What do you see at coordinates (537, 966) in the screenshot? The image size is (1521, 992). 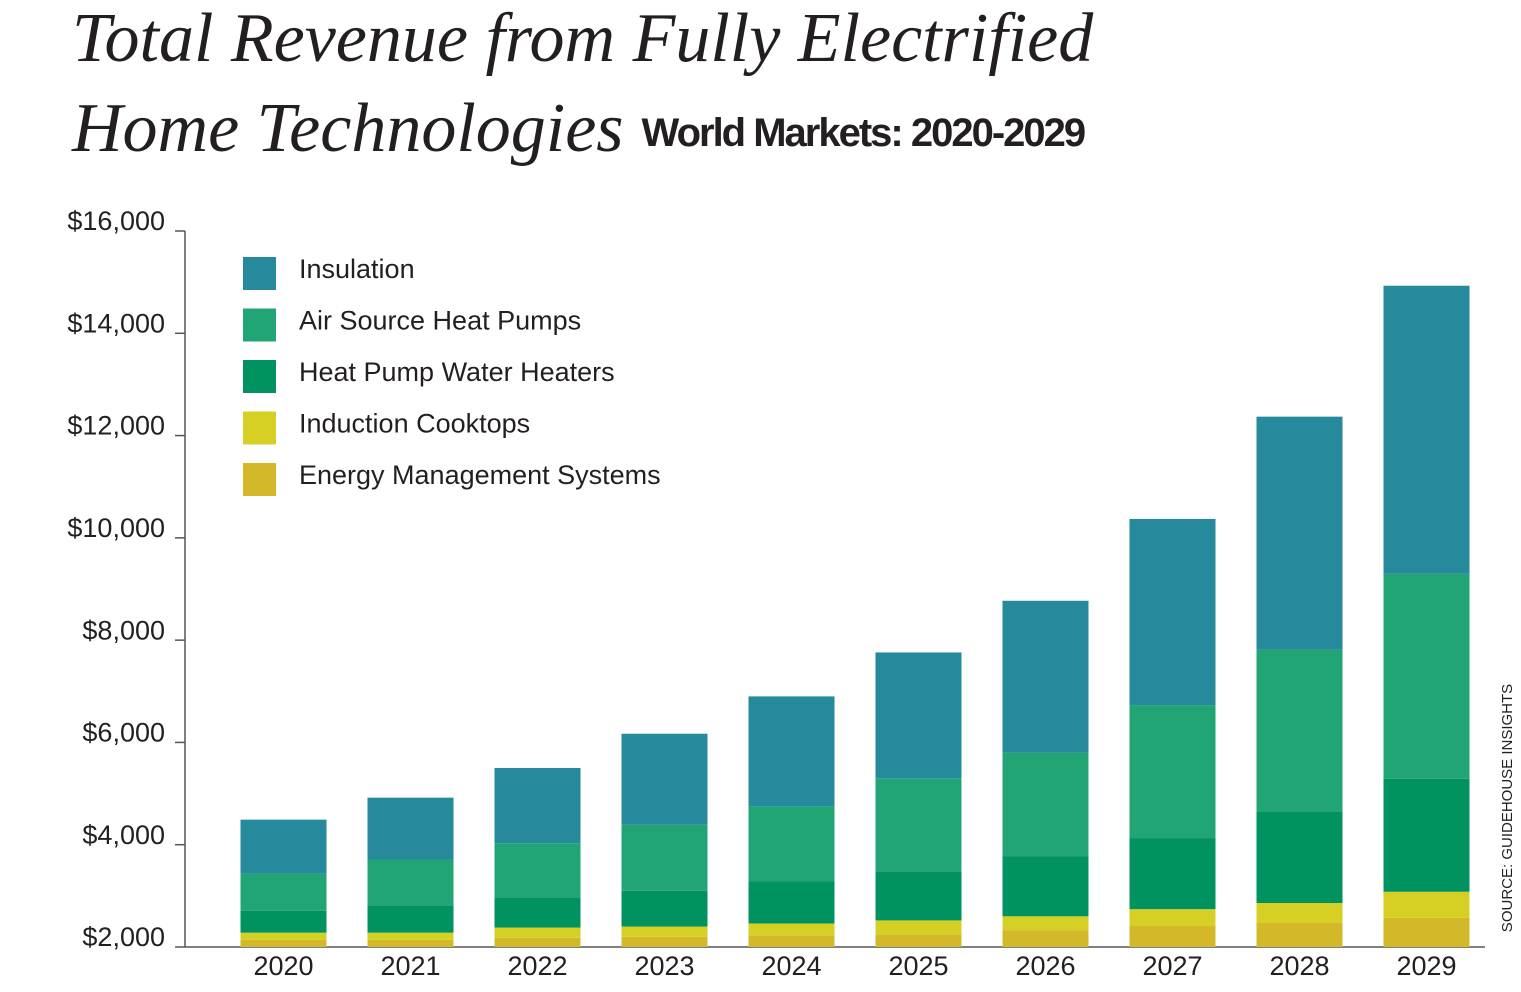 I see `x-tick-label: 2022` at bounding box center [537, 966].